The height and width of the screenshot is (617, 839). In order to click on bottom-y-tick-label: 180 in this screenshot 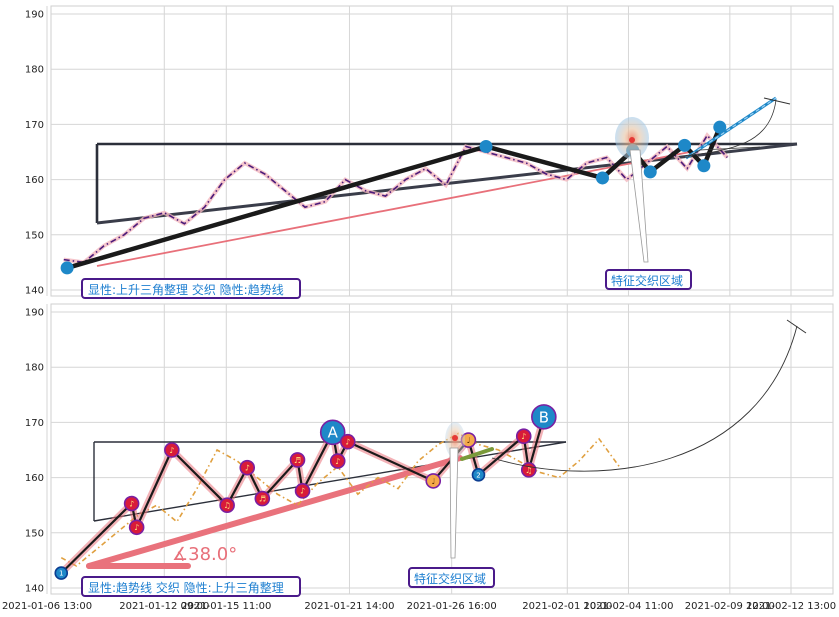, I will do `click(34, 368)`.